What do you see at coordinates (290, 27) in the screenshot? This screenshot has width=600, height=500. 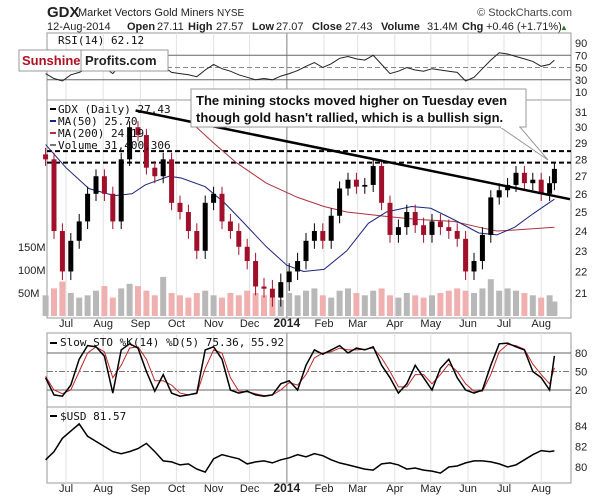 I see `low-value: 27.07` at bounding box center [290, 27].